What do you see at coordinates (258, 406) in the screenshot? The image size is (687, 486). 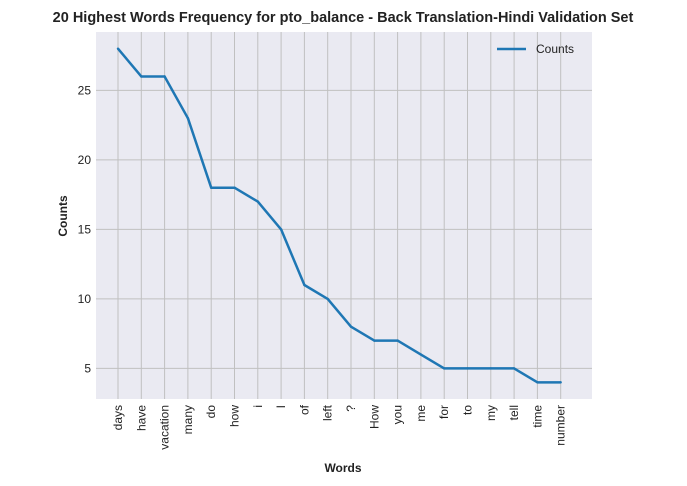 I see `x-tick-label: i` at bounding box center [258, 406].